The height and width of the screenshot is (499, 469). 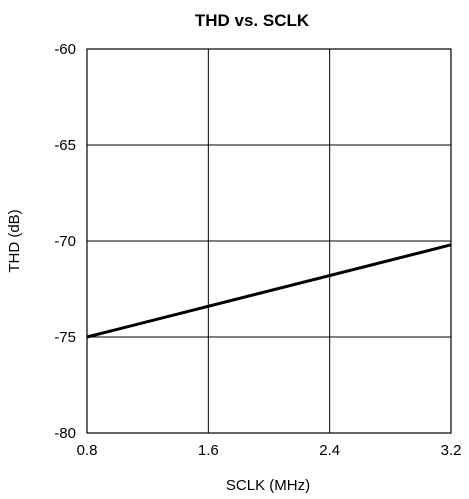 I want to click on x-tick-label: 0.8, so click(x=87, y=450).